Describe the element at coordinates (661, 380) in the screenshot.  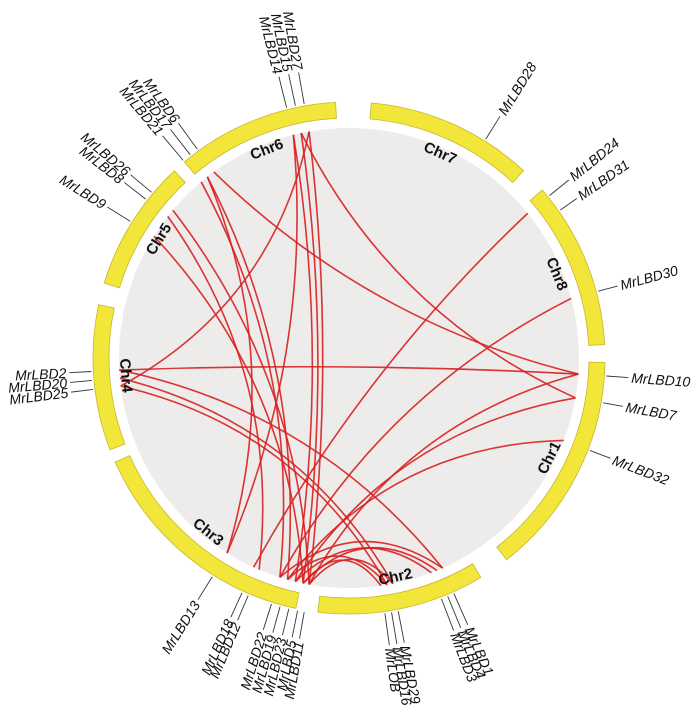
I see `gene-label: MrLBD10` at that location.